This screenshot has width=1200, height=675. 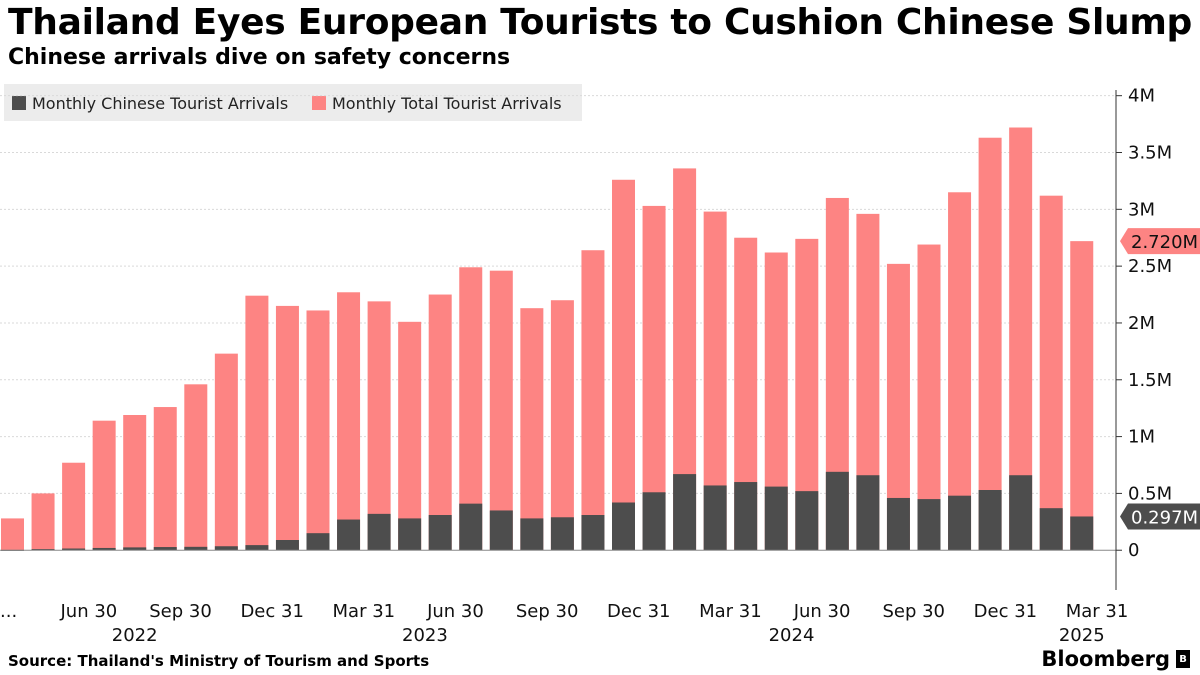 I want to click on bloomberg-logo: Bloomberg B, so click(x=1115, y=659).